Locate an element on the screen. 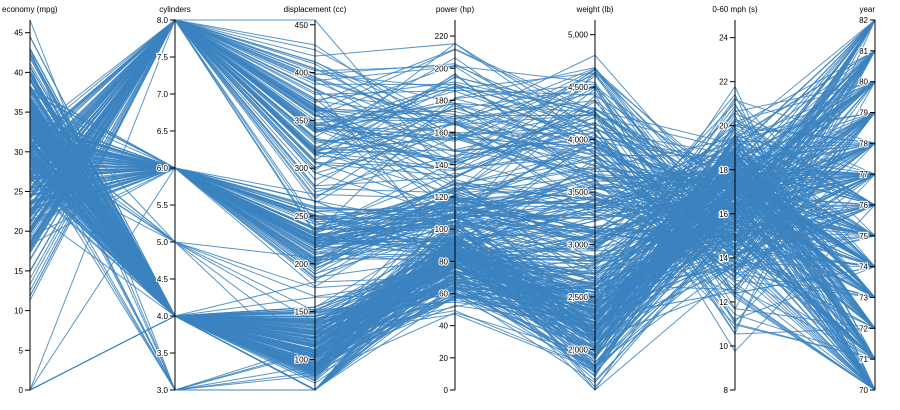 Image resolution: width=900 pixels, height=410 pixels. tick-label: 14 is located at coordinates (723, 258).